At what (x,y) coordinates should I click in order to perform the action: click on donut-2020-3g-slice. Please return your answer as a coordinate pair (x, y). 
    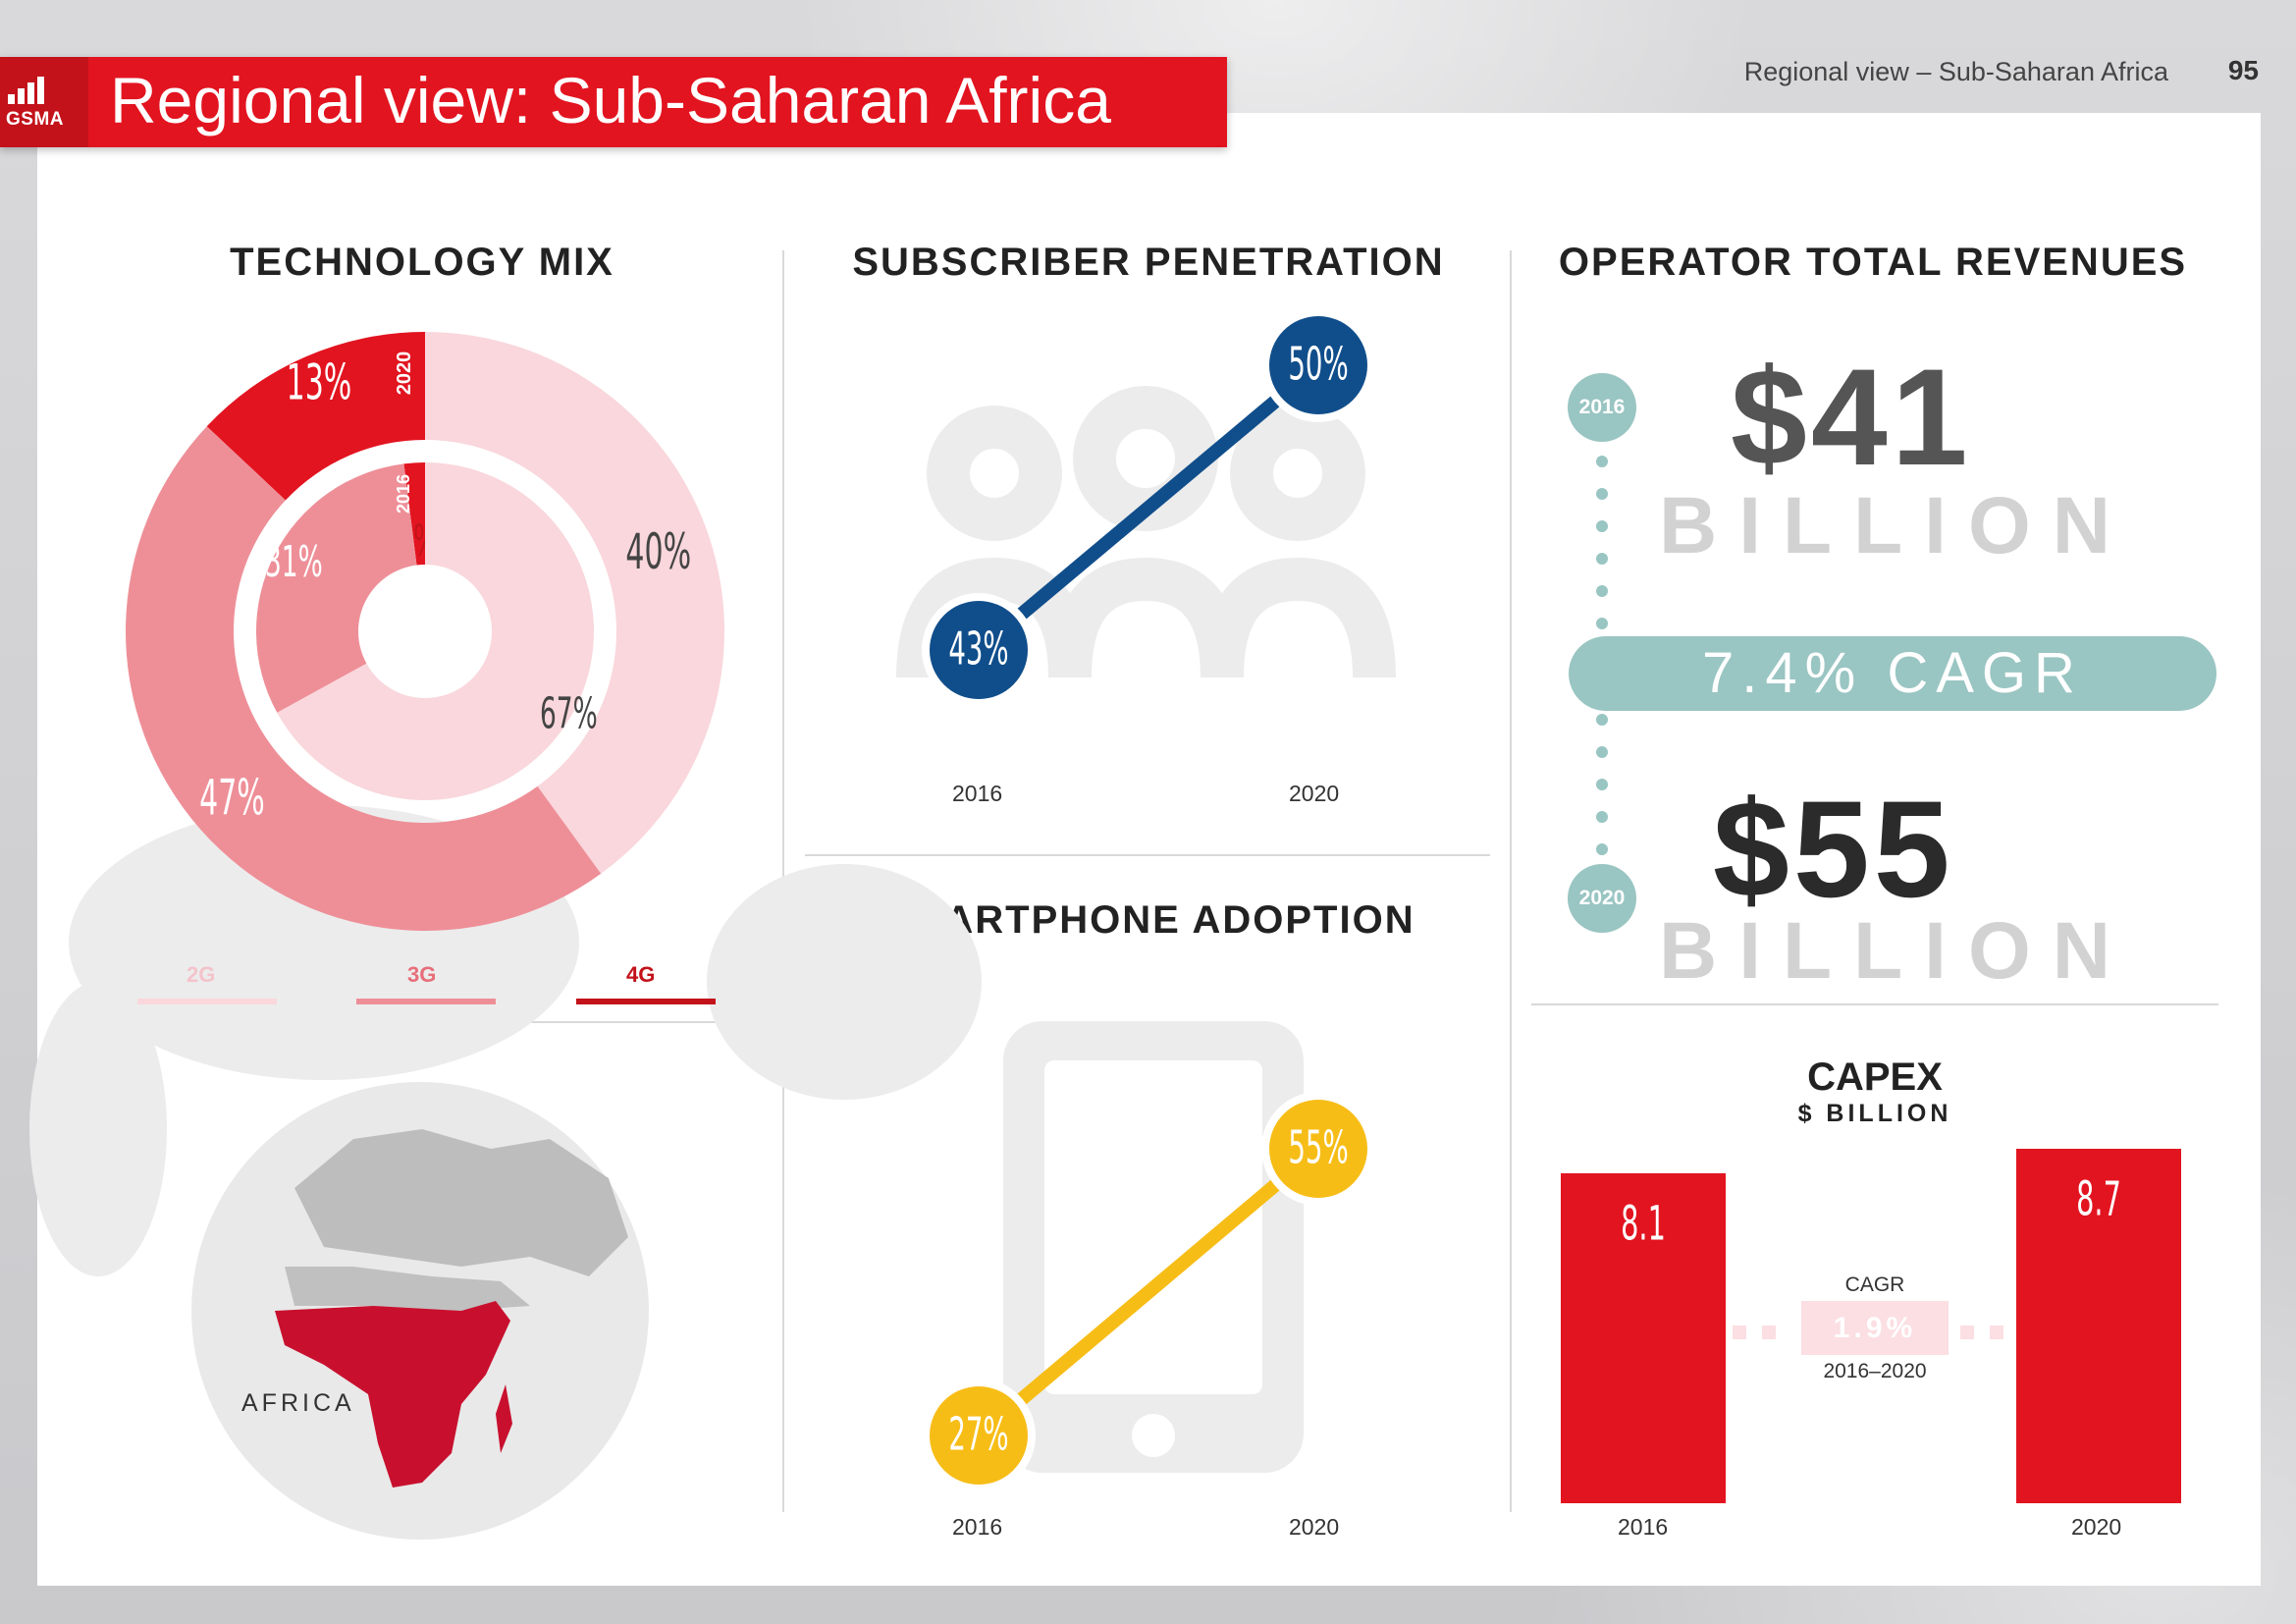
    Looking at the image, I should click on (364, 678).